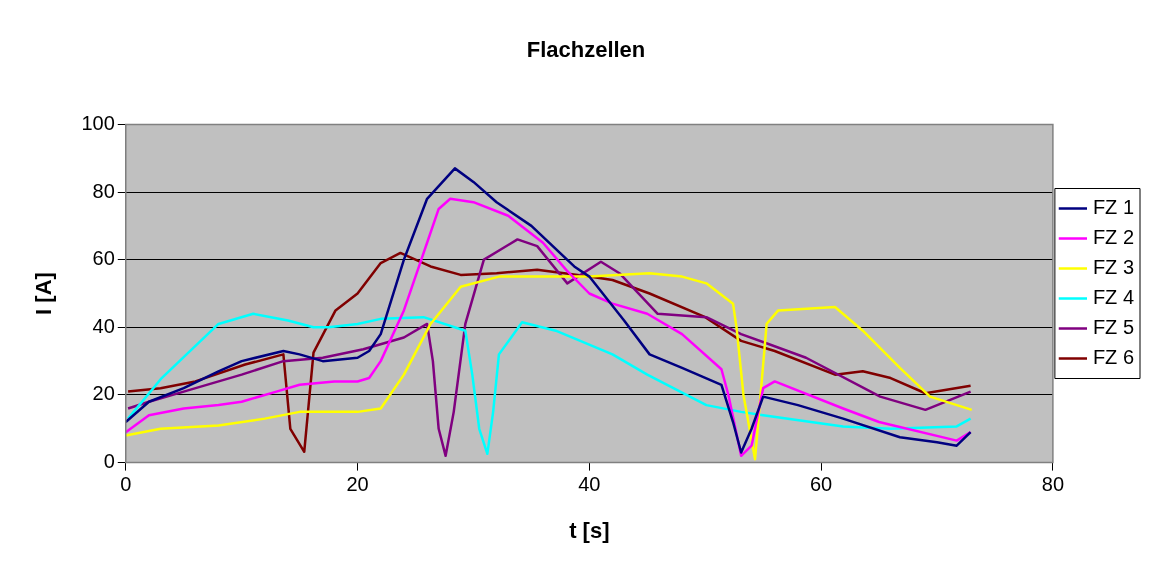  I want to click on y-tick-label: 20, so click(103, 393).